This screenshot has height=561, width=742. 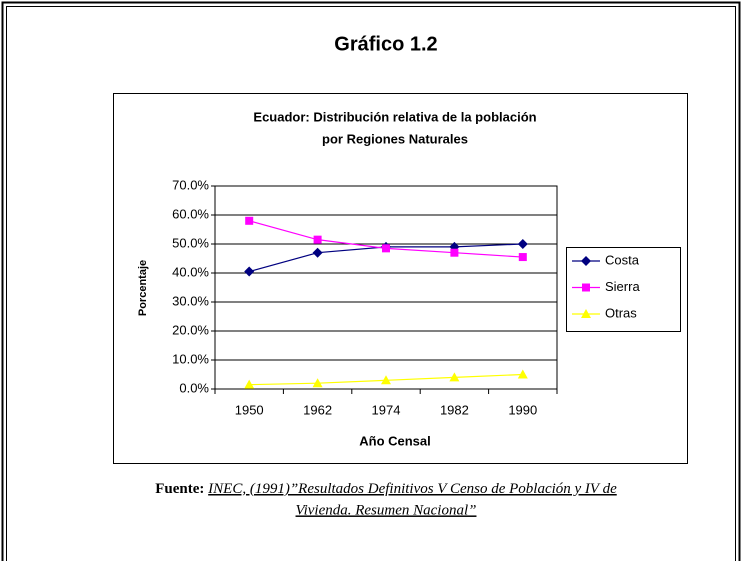 I want to click on legend-label: Costa, so click(x=622, y=259).